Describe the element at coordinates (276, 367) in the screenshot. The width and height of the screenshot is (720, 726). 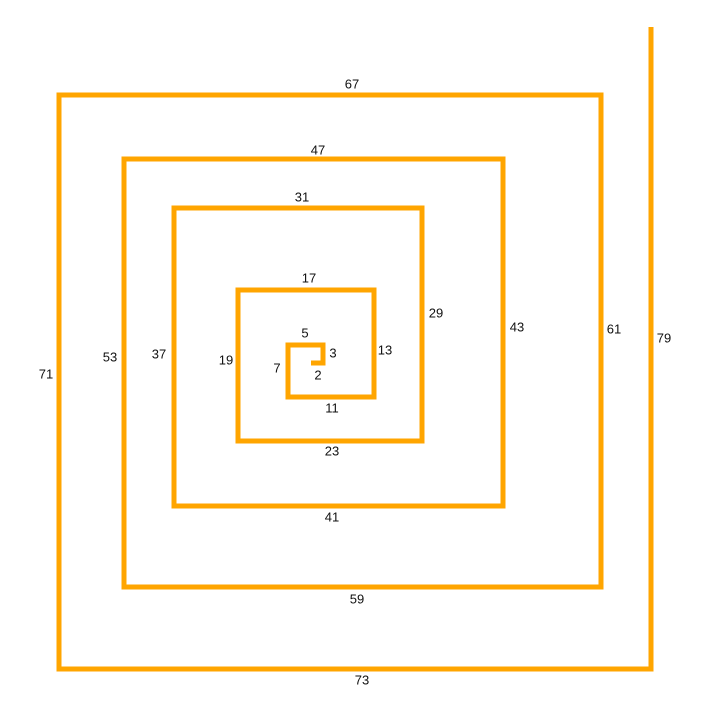
I see `segment-label-7: 7` at that location.